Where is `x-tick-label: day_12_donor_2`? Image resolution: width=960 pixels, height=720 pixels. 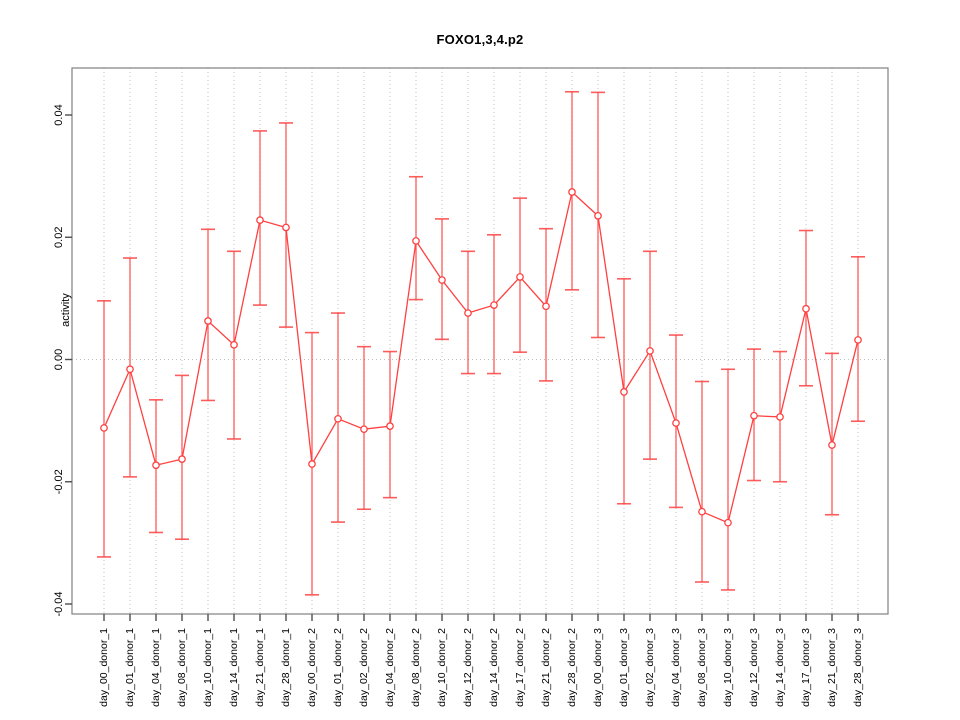
x-tick-label: day_12_donor_2 is located at coordinates (468, 667).